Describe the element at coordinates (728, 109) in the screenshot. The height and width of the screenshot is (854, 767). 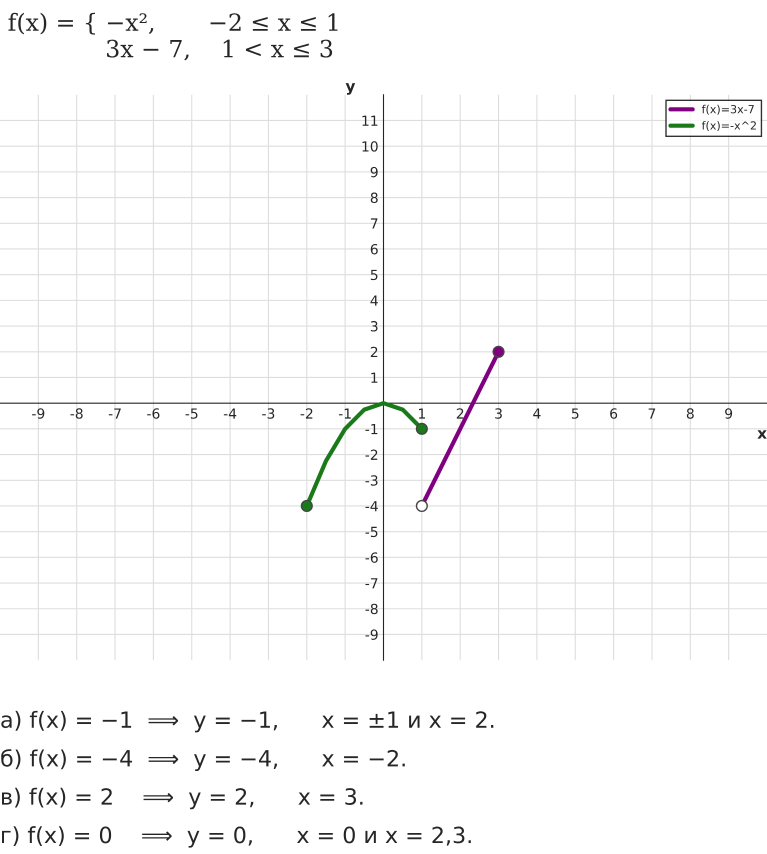
I see `legend-label: f(x)=3x-7` at that location.